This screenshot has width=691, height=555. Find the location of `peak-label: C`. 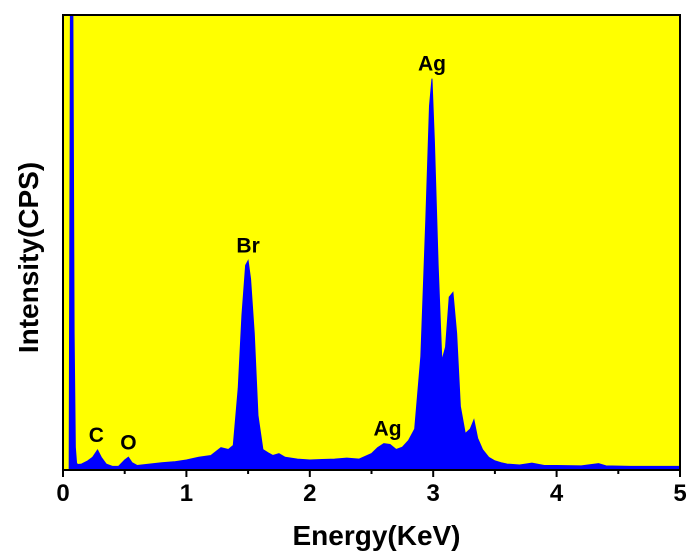

peak-label: C is located at coordinates (96, 435).